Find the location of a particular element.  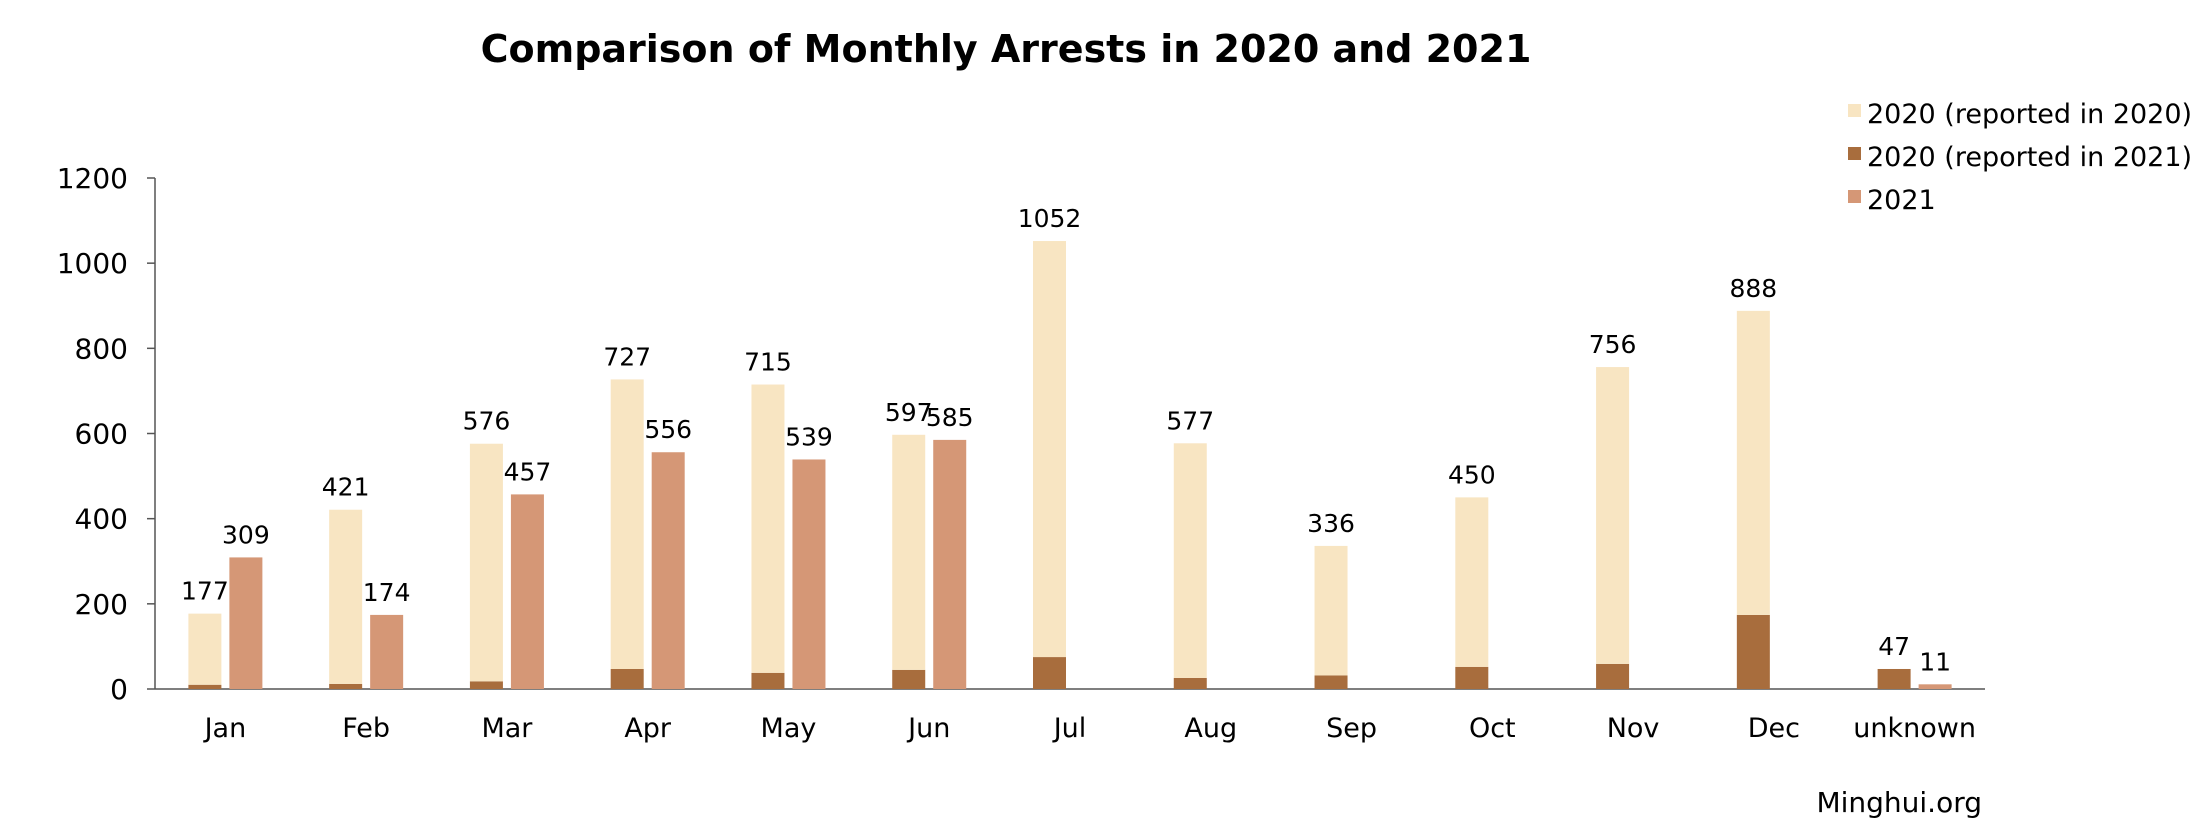

data-label-2021: 309 is located at coordinates (246, 534).